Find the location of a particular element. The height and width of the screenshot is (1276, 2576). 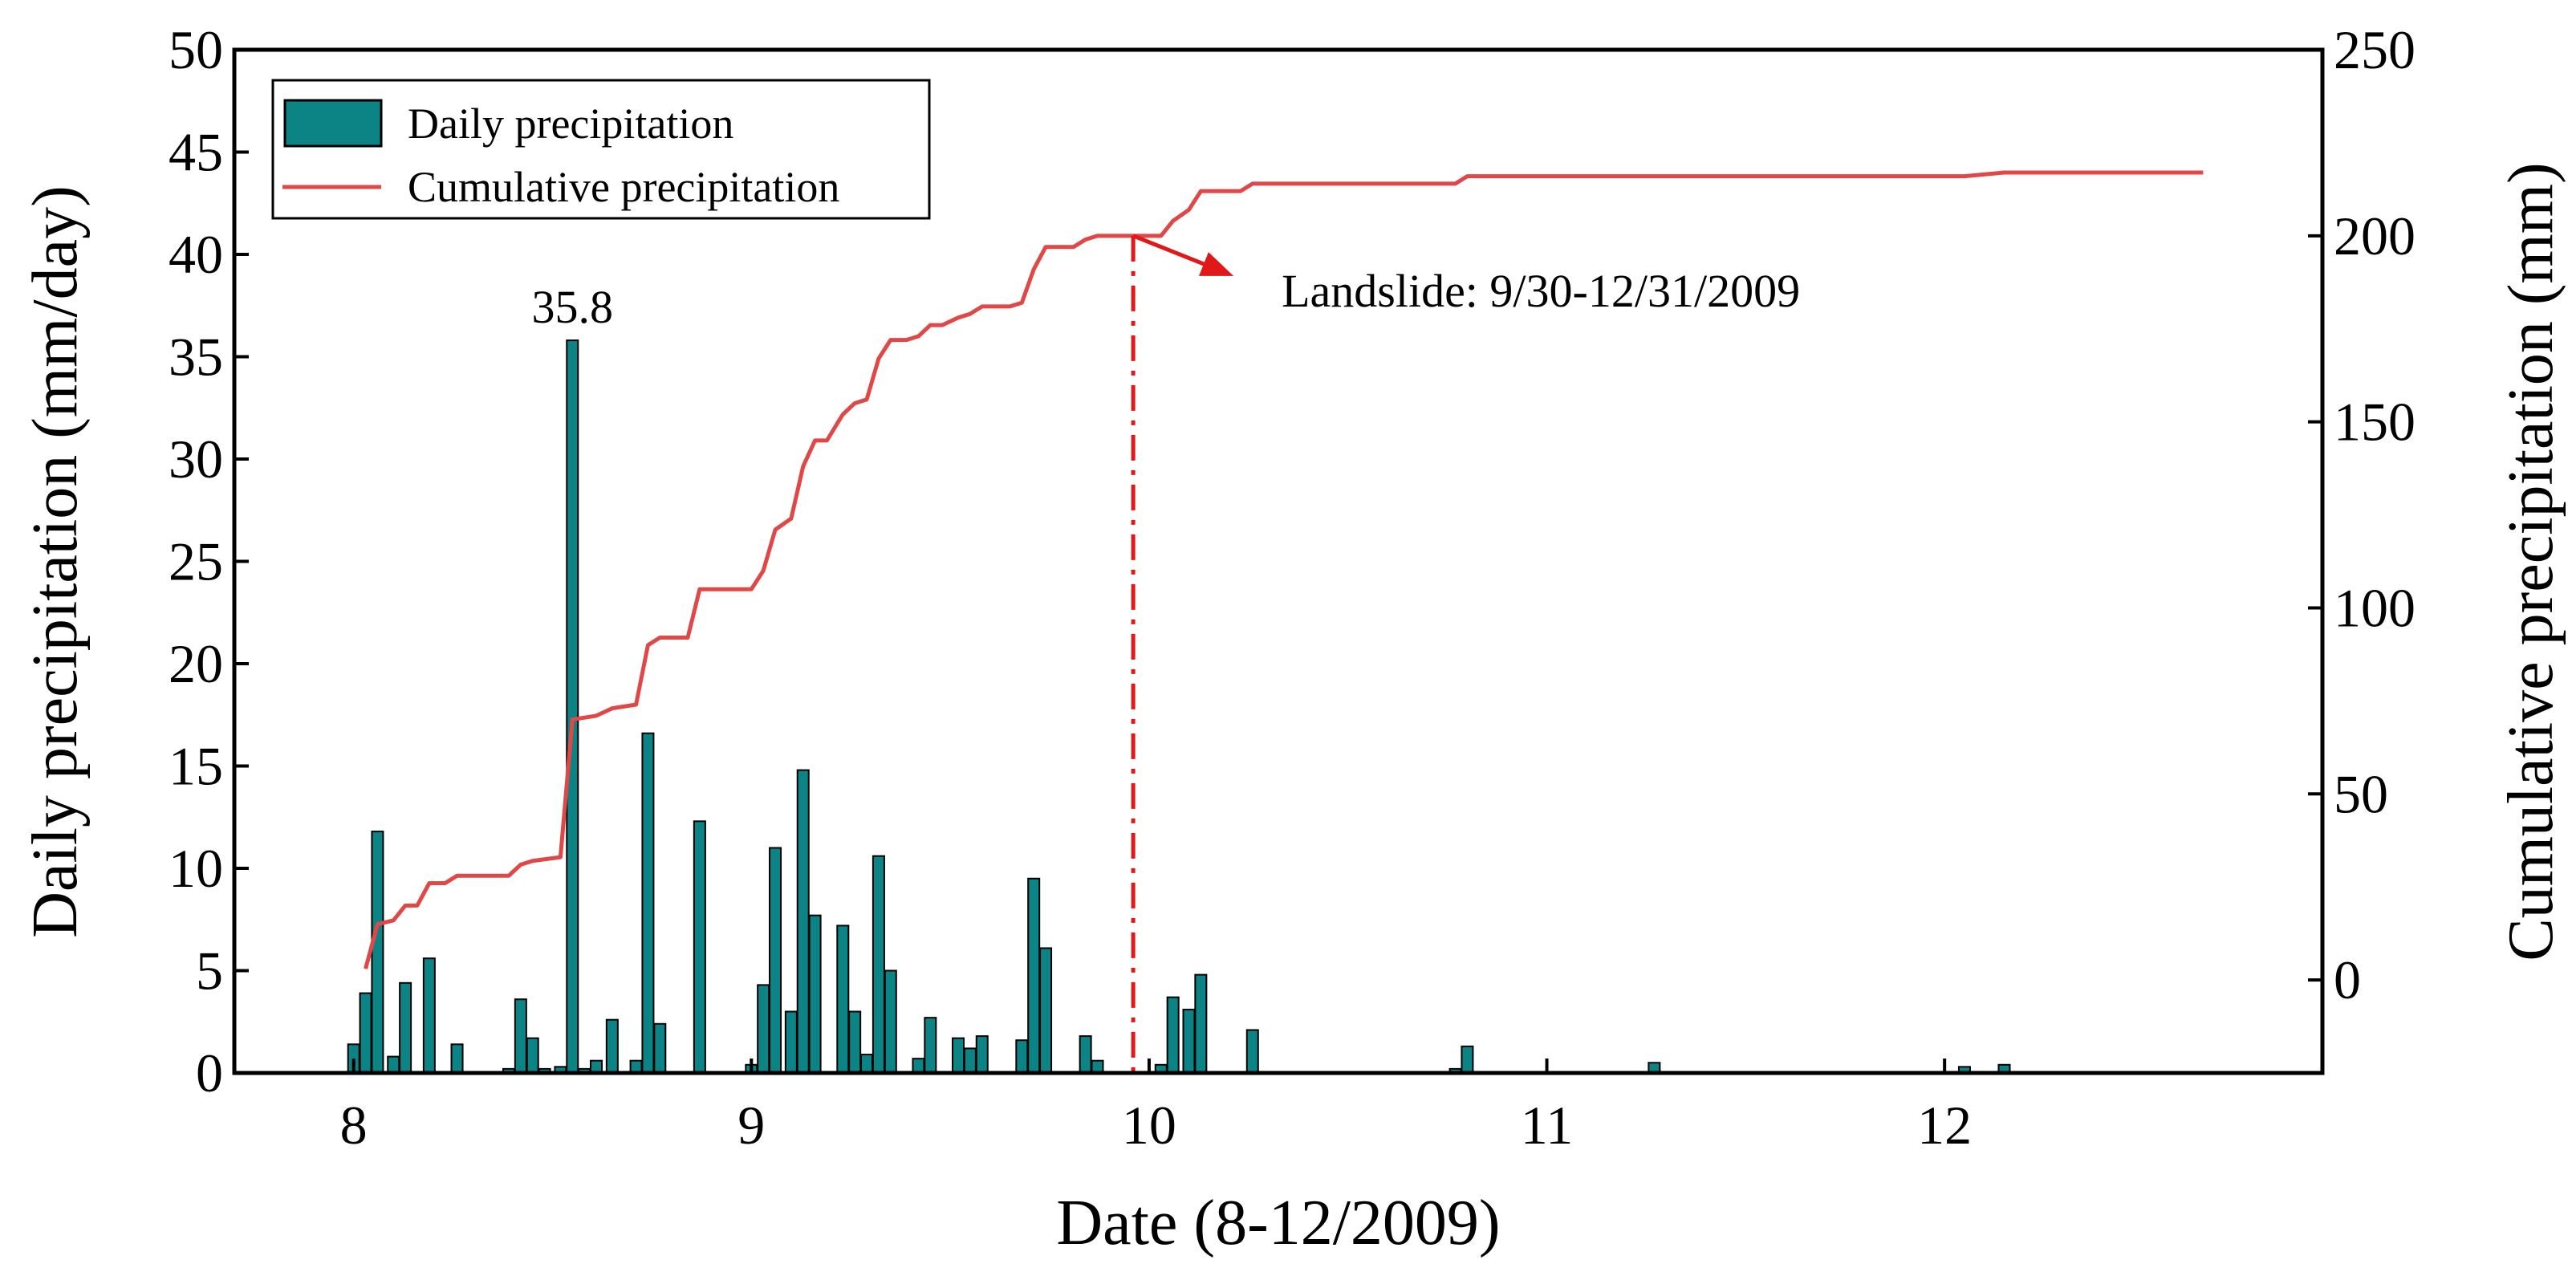

x-axis-title: Date (8-12/2009) is located at coordinates (1278, 1223).